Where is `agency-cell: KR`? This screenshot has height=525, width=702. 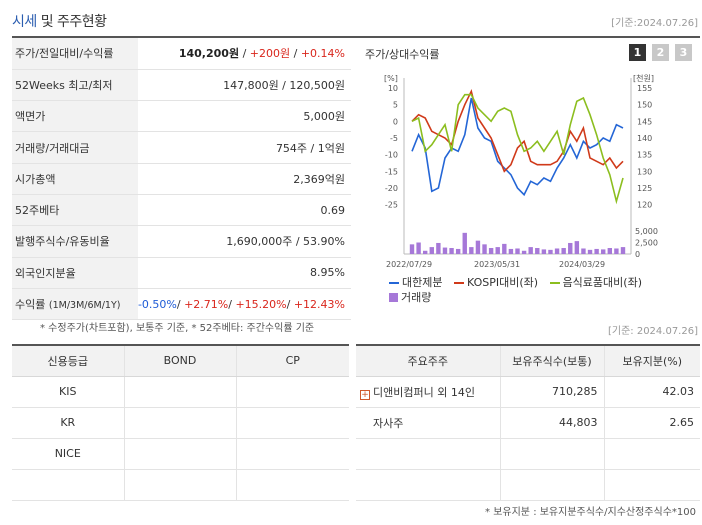
agency-cell: KR is located at coordinates (68, 423).